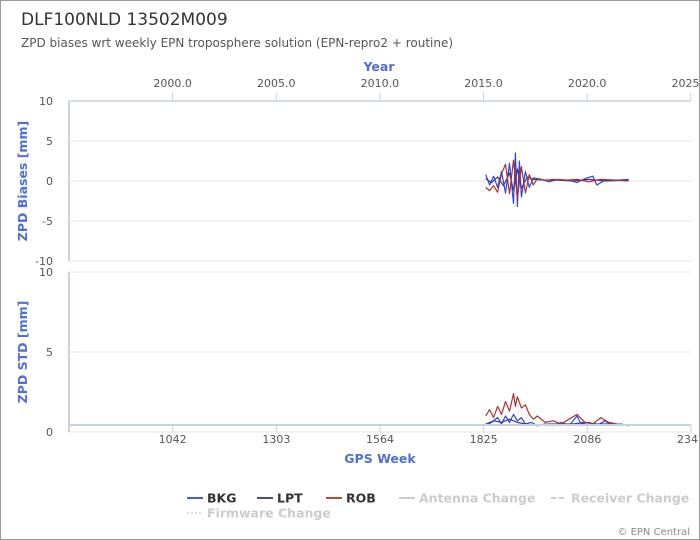  What do you see at coordinates (49, 181) in the screenshot?
I see `bias-y-tick-label: 0` at bounding box center [49, 181].